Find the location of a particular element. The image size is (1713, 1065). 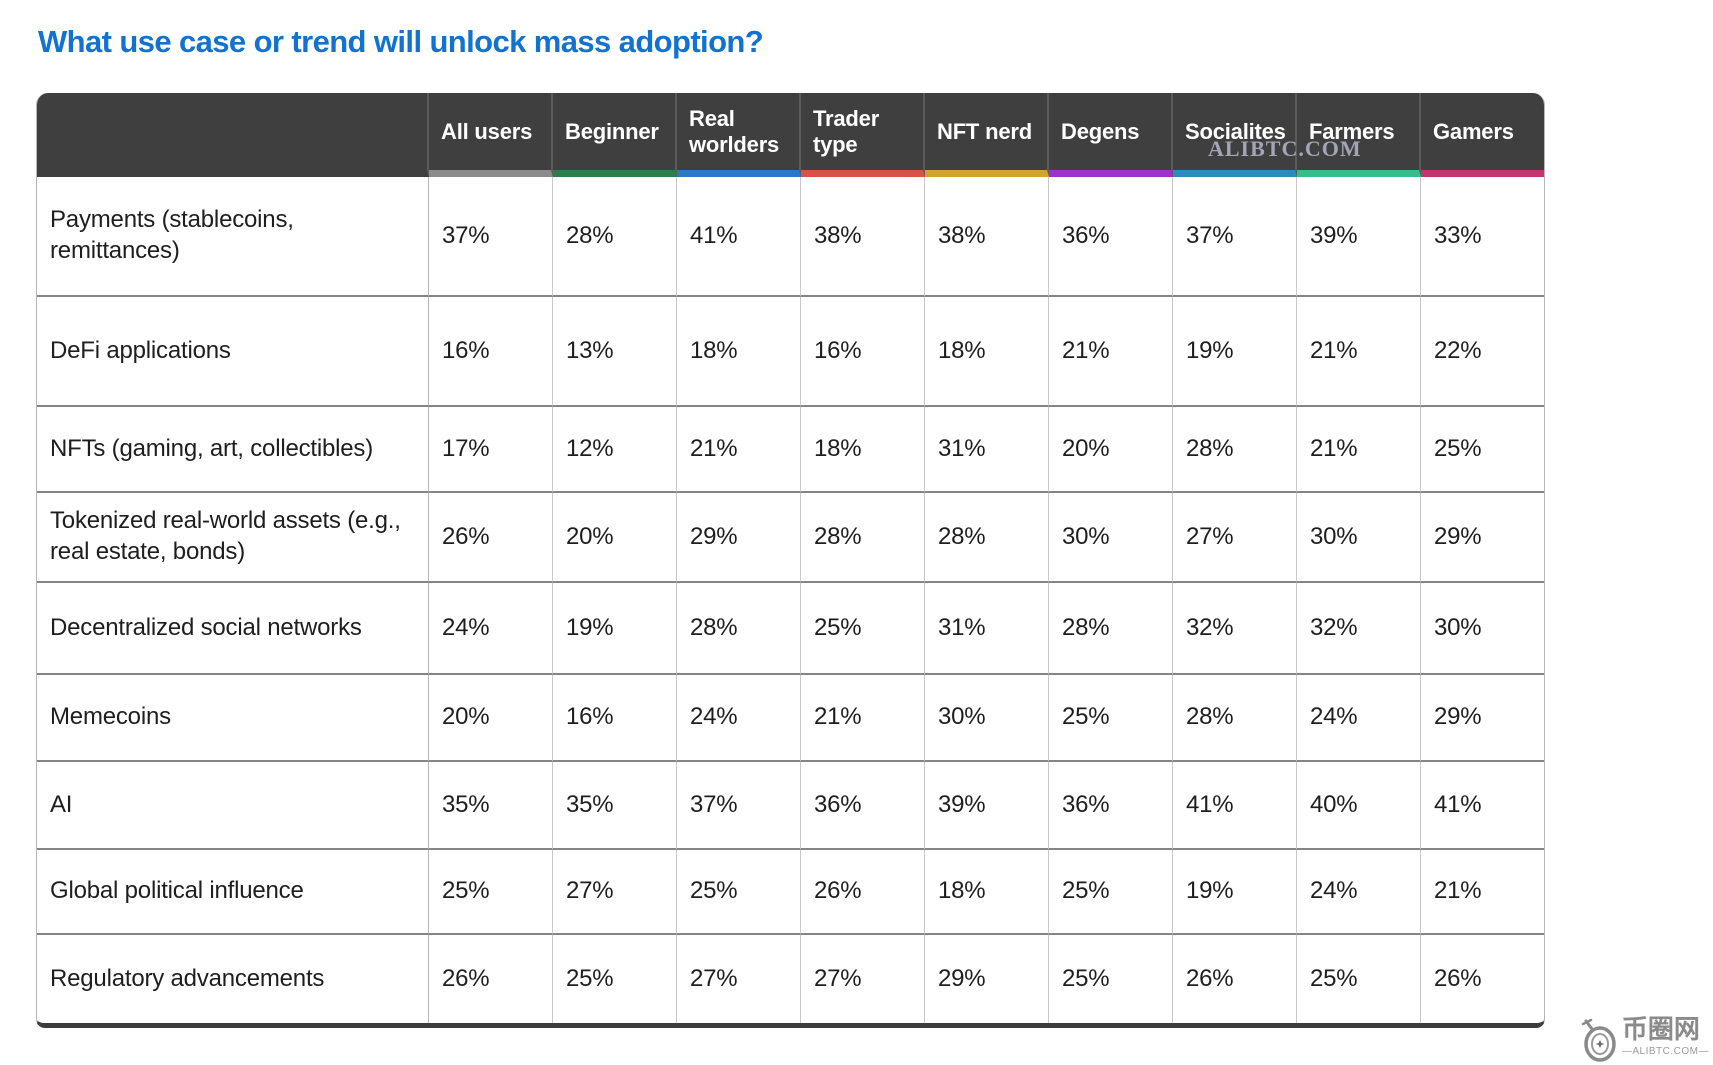

site-name-text: 币圈网 is located at coordinates (1660, 1029).